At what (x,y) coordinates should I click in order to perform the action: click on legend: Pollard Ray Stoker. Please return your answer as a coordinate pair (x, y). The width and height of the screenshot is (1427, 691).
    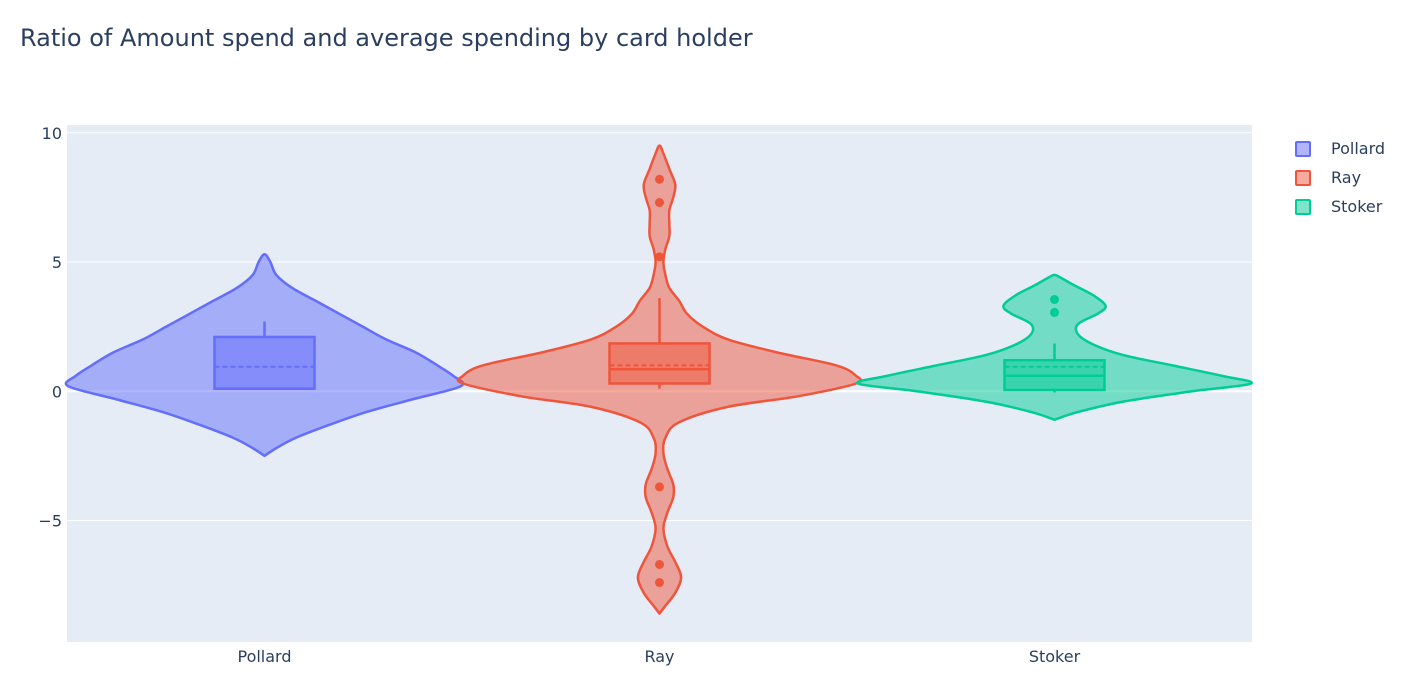
    Looking at the image, I should click on (1340, 177).